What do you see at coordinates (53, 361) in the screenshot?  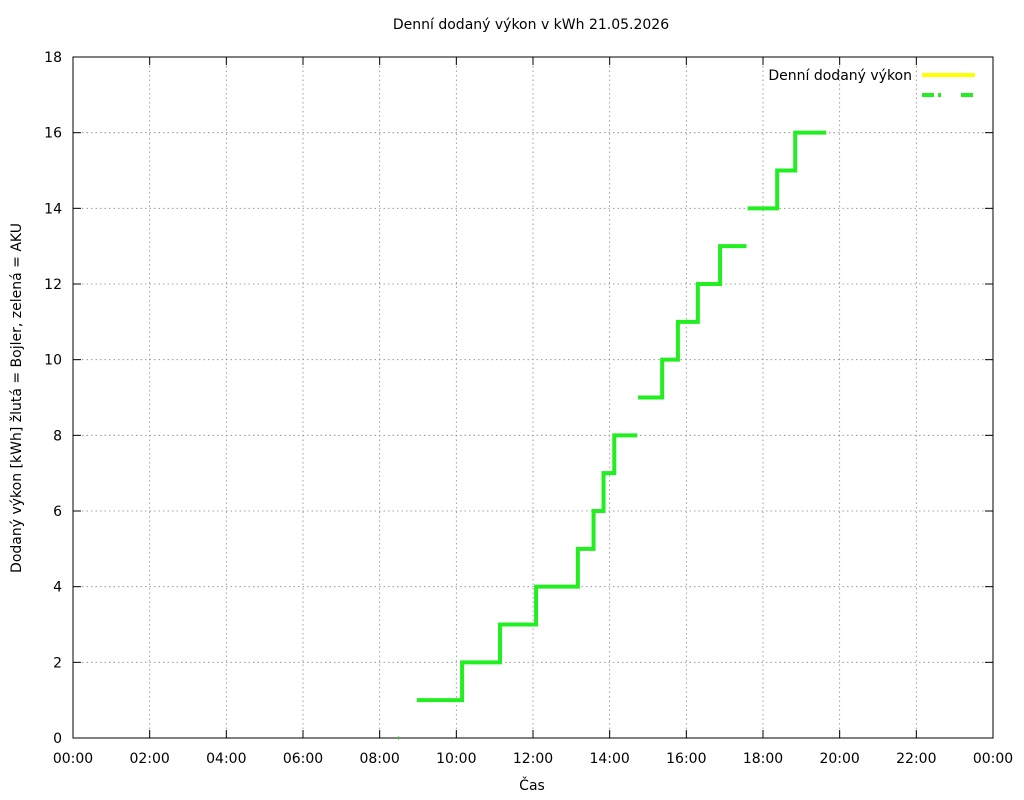 I see `y-tick-label: 10` at bounding box center [53, 361].